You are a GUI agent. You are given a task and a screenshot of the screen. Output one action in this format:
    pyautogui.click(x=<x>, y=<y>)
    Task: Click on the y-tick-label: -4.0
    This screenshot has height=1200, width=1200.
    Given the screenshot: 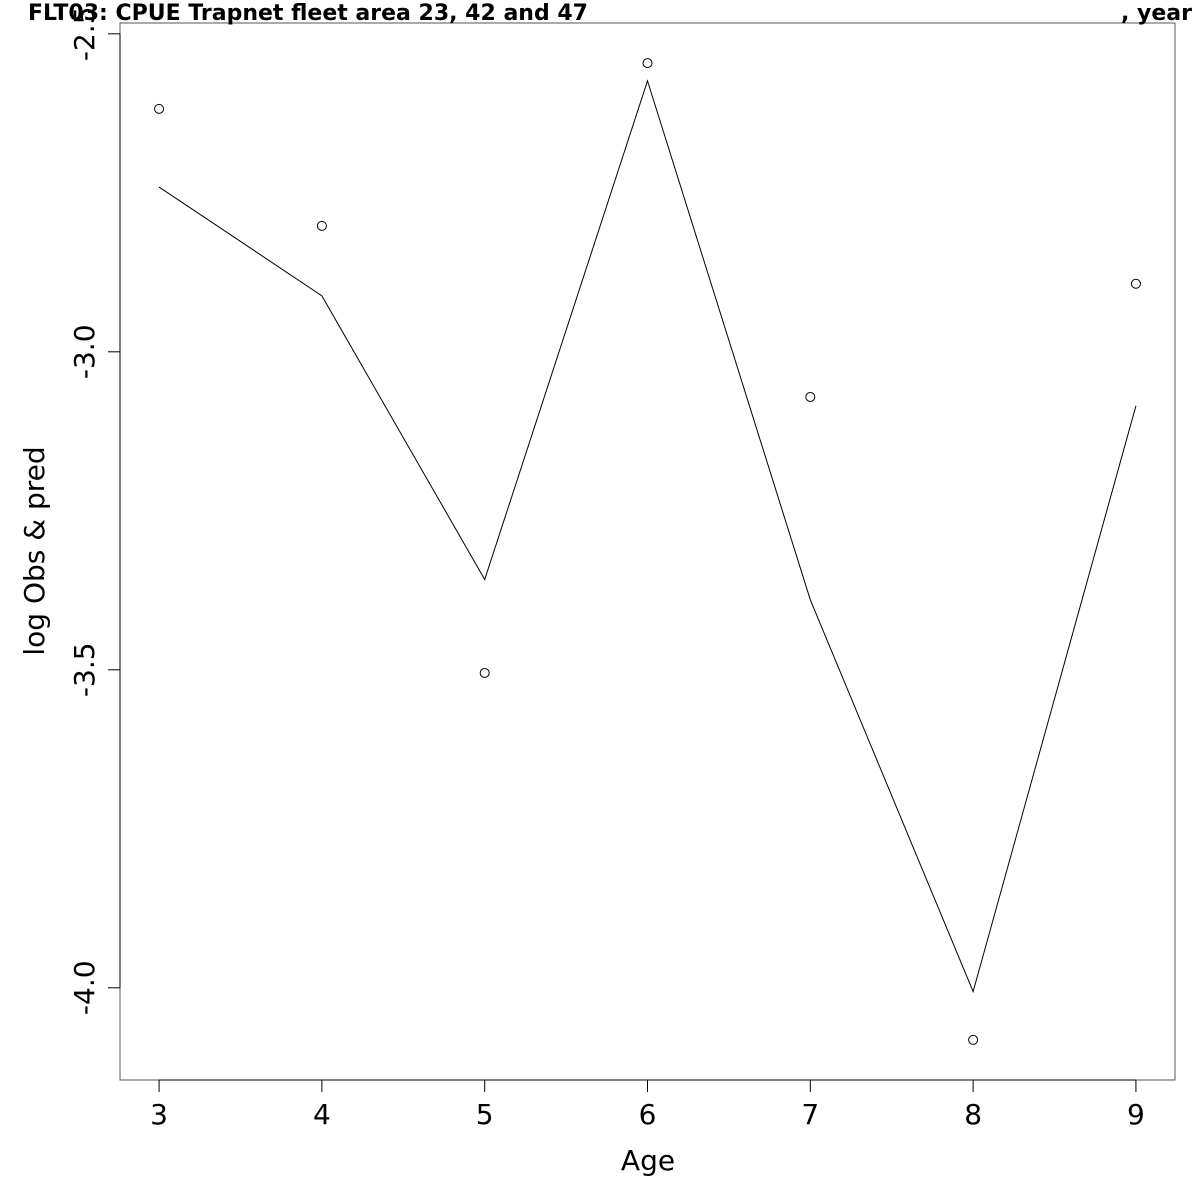 What is the action you would take?
    pyautogui.click(x=84, y=987)
    